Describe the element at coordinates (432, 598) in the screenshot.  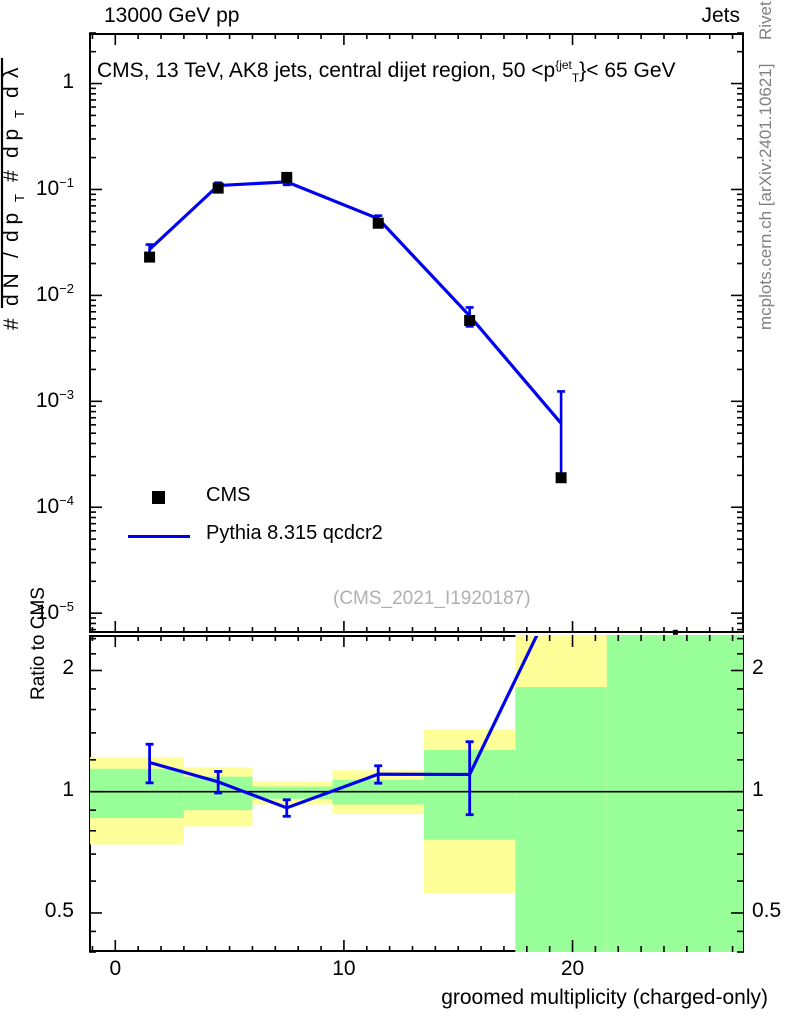
I see `analysis-id-watermark: (CMS_2021_I1920187)` at that location.